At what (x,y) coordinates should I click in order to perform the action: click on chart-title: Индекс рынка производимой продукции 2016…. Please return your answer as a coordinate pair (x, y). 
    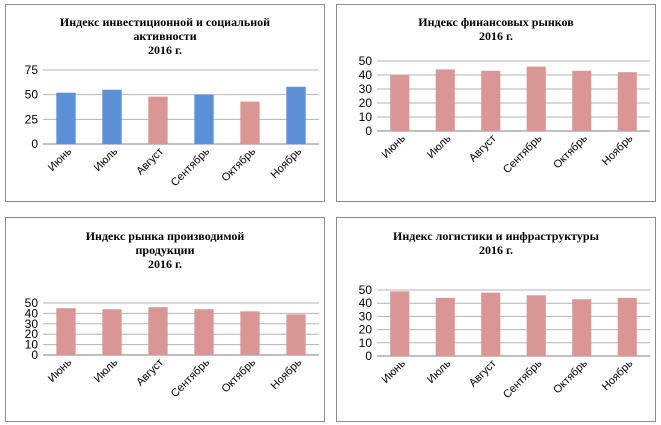
    Looking at the image, I should click on (165, 250).